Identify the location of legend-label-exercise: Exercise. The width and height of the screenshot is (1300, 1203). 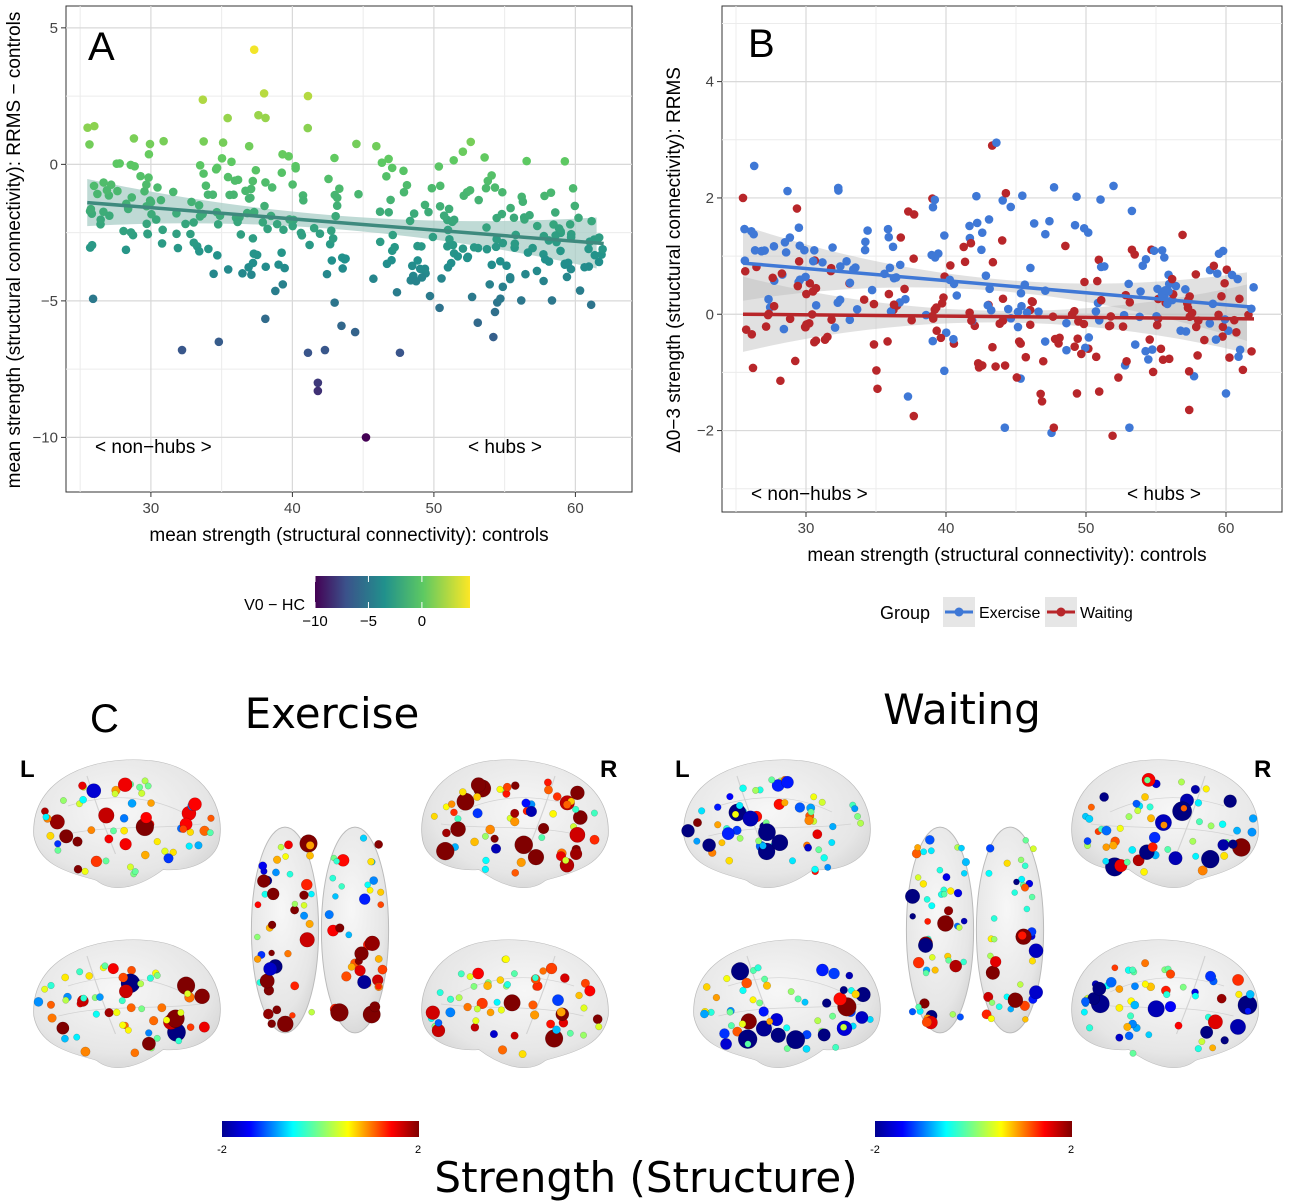
(1009, 613).